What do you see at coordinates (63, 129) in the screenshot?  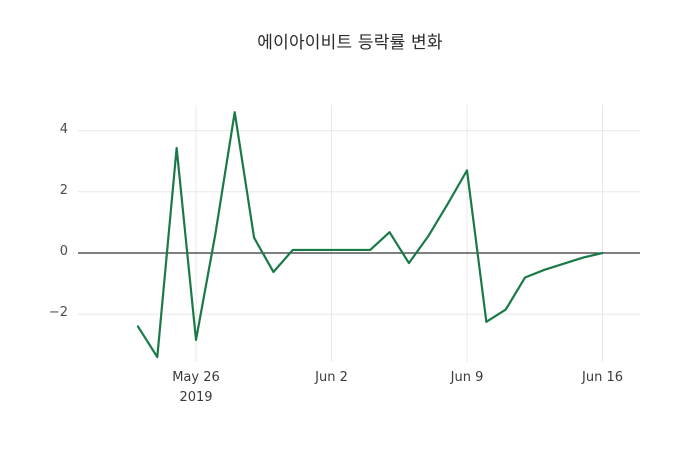 I see `y-tick-label: 4` at bounding box center [63, 129].